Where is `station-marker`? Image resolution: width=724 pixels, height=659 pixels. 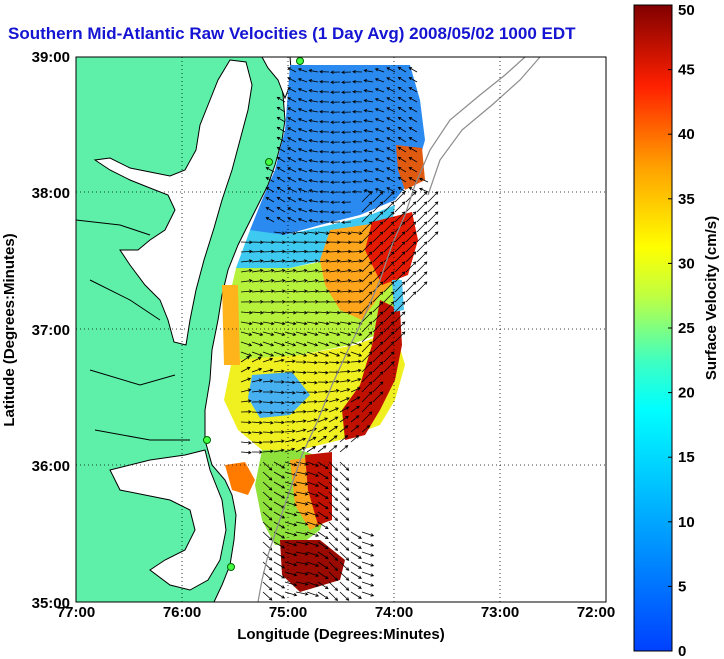
station-marker is located at coordinates (207, 440).